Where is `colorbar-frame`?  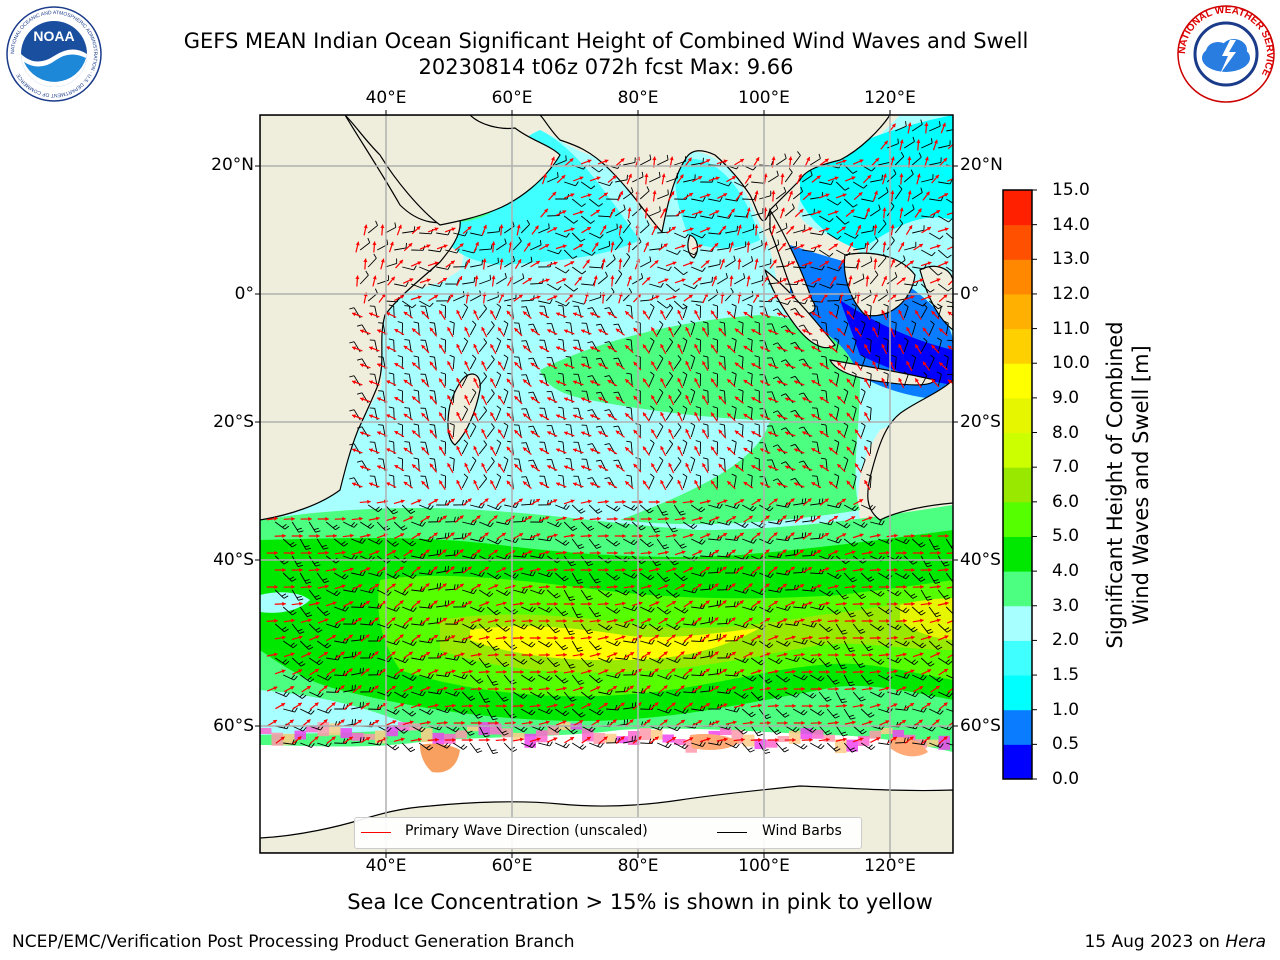
colorbar-frame is located at coordinates (1017, 484).